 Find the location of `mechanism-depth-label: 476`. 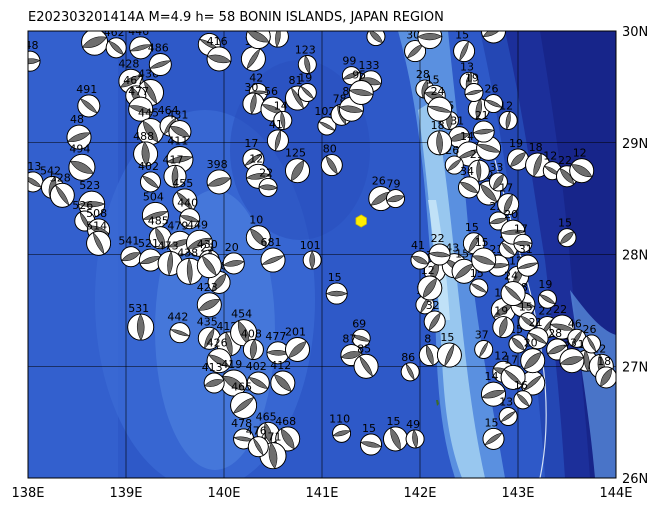

mechanism-depth-label: 476 is located at coordinates (256, 431).